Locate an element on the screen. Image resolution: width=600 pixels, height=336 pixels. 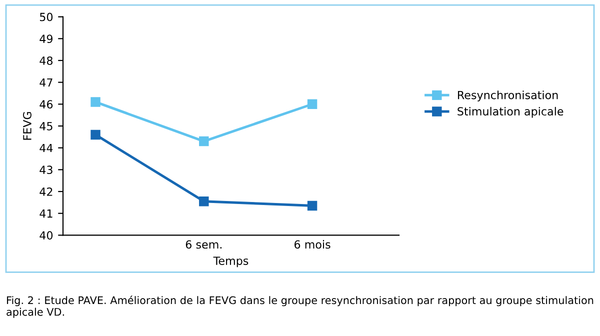
caption: Fig. 2 : Etude PAVE. Amélioration de la FEVG dans le groupe resynchronisation par rapport au groupe stimulation apicale VD. is located at coordinates (300, 307).